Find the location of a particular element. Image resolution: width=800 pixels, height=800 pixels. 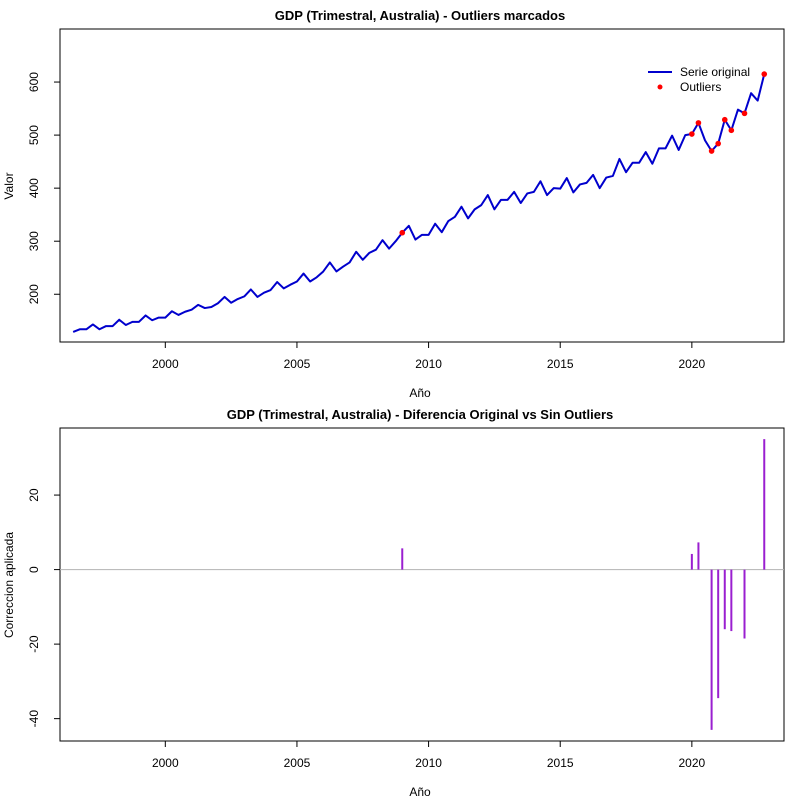

chart2-x-axis-label: Año is located at coordinates (420, 792).